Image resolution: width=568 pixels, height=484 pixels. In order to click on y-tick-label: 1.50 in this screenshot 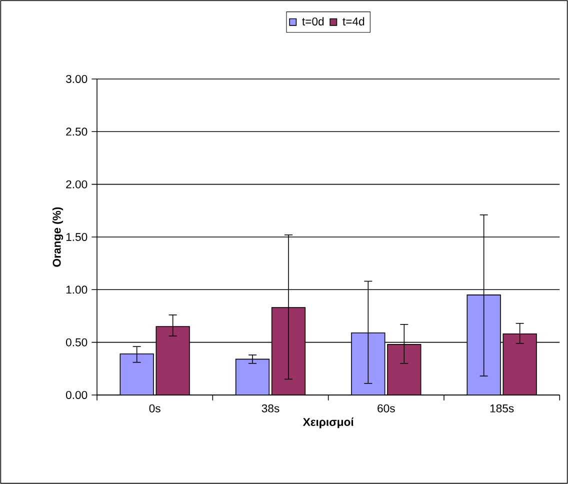, I will do `click(77, 236)`.